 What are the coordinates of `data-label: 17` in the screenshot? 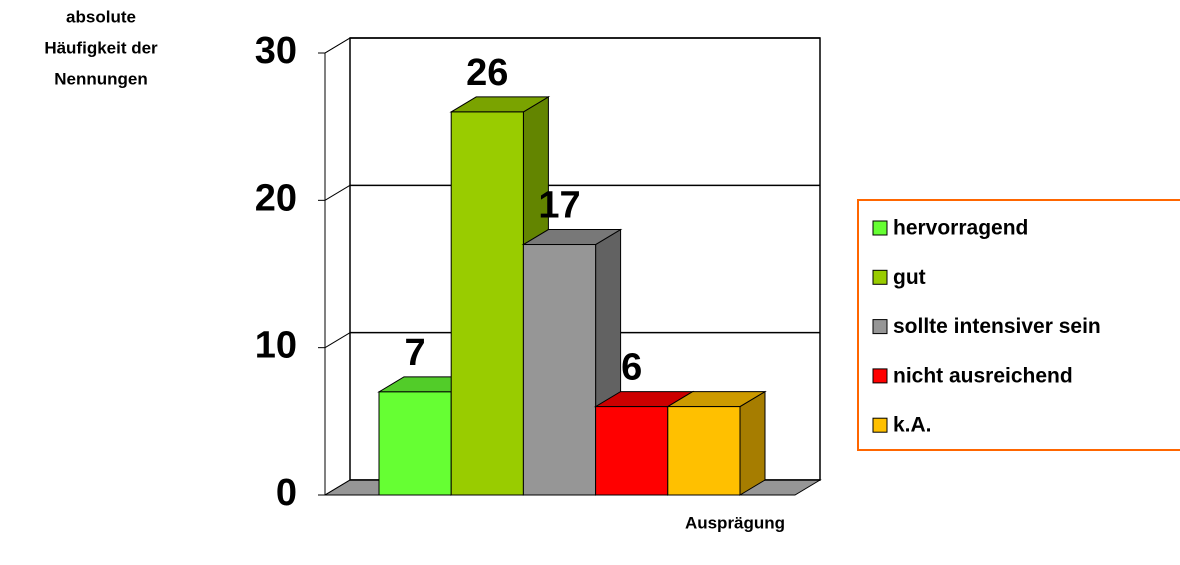 It's located at (559, 206).